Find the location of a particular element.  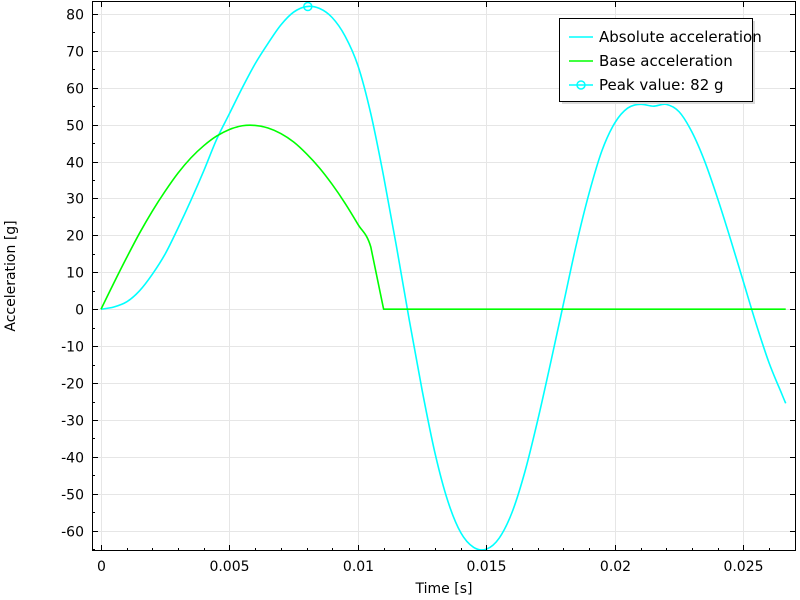

x-tick-label: 0 is located at coordinates (101, 567).